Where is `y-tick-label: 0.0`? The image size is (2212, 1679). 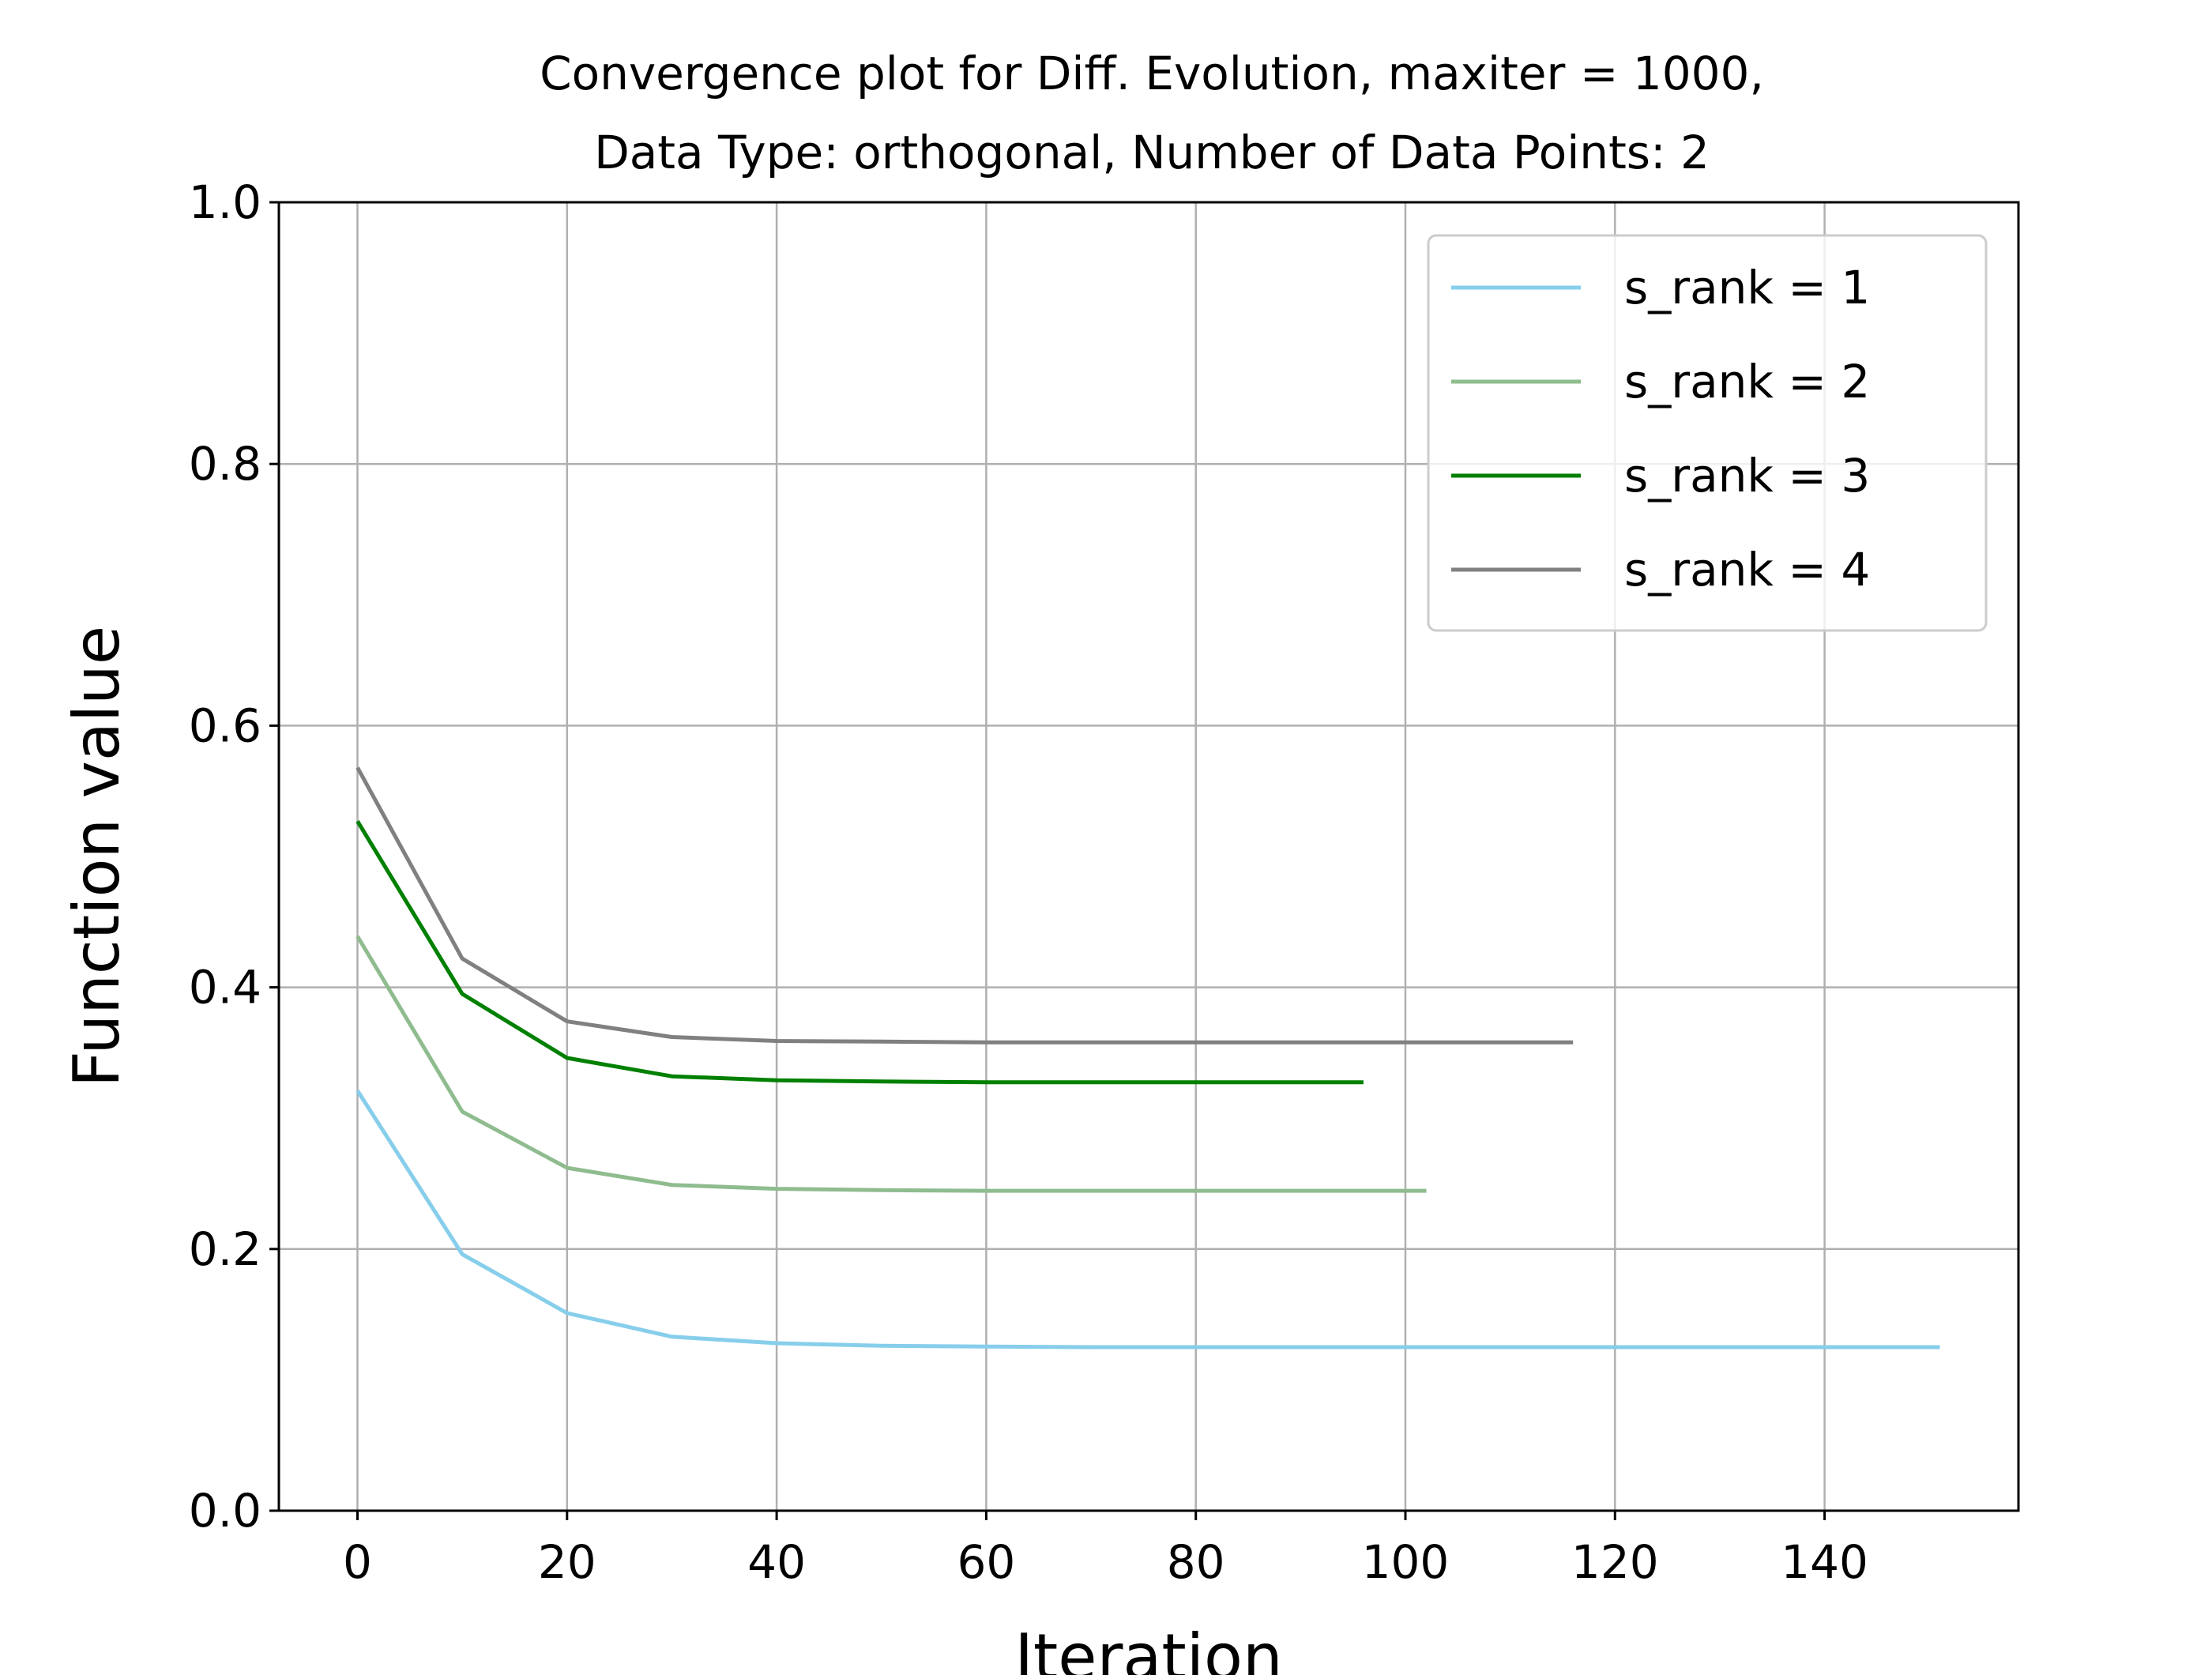
y-tick-label: 0.0 is located at coordinates (225, 1511).